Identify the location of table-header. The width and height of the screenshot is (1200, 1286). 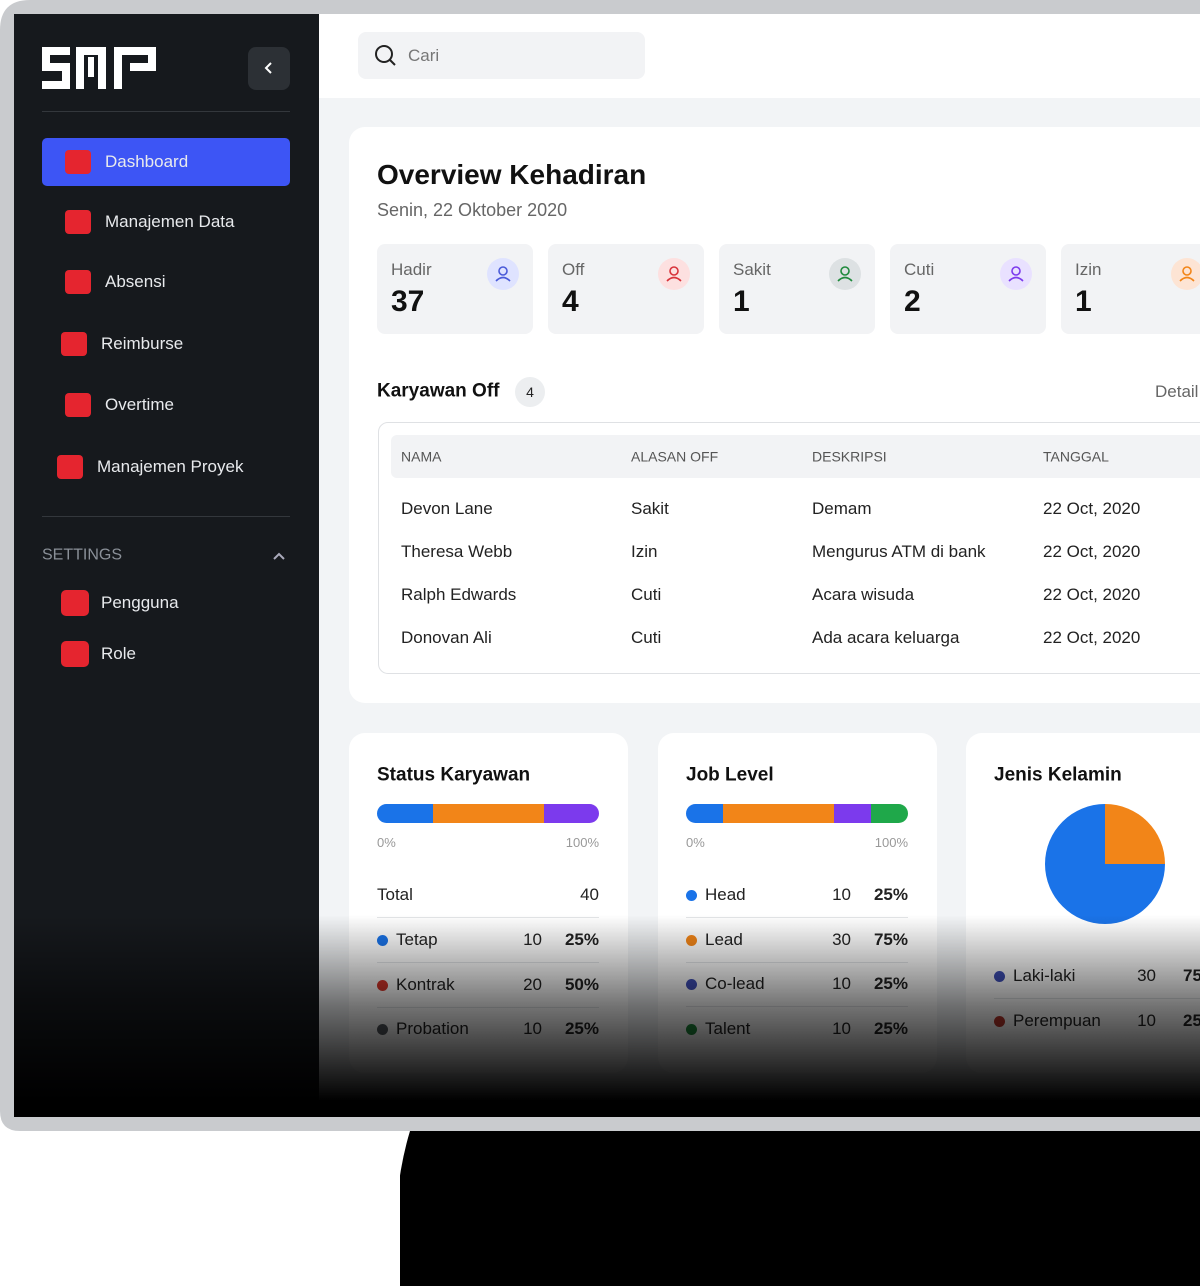
(795, 456).